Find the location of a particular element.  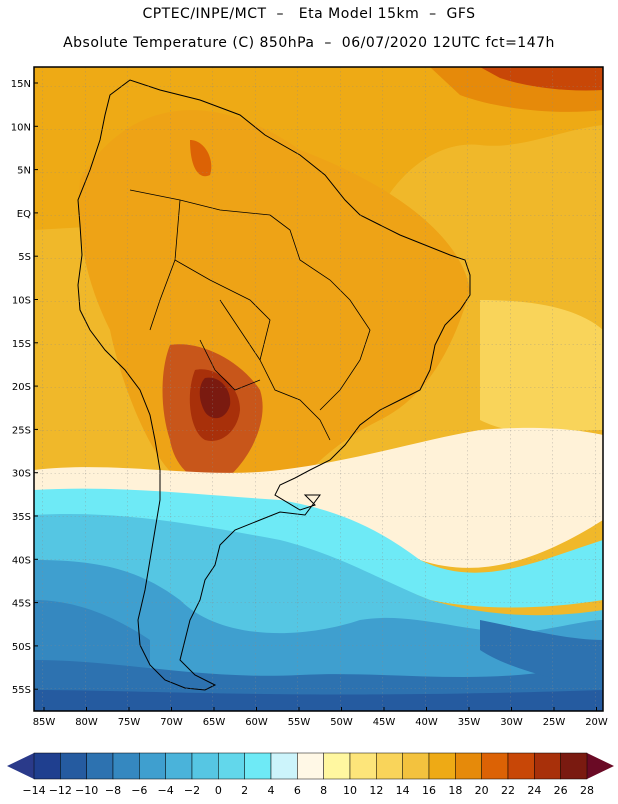

colorbar-label: 16 is located at coordinates (429, 790).